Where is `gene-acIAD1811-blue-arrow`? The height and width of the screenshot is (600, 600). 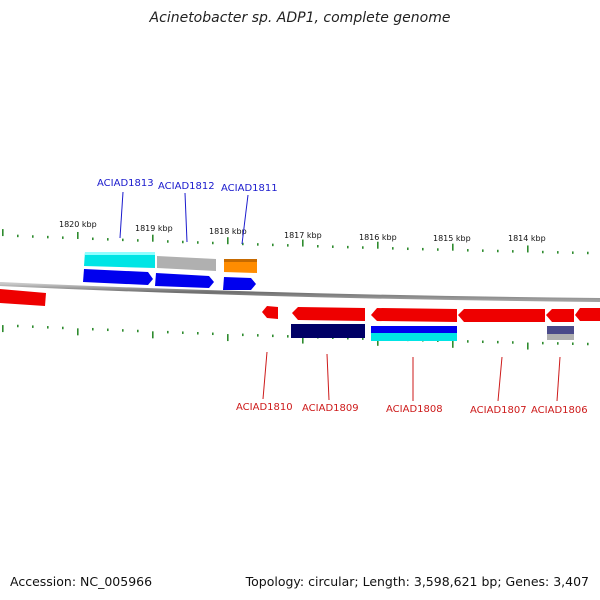 gene-acIAD1811-blue-arrow is located at coordinates (239, 283).